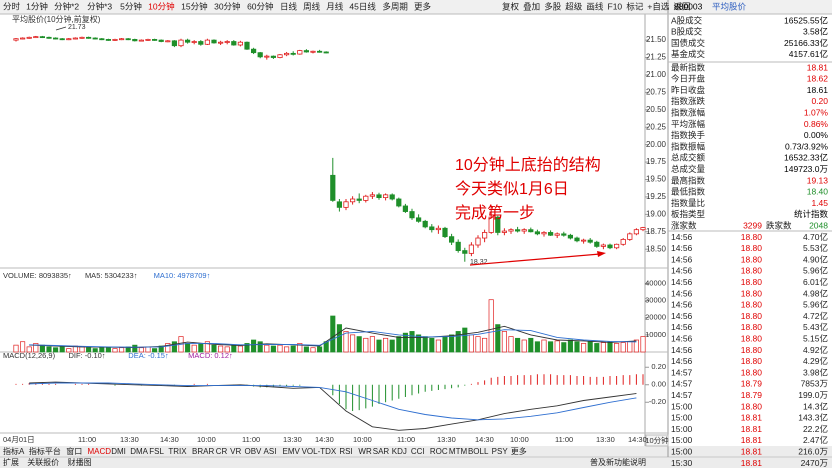  What do you see at coordinates (118, 451) in the screenshot?
I see `indicator-tab: DMI` at bounding box center [118, 451].